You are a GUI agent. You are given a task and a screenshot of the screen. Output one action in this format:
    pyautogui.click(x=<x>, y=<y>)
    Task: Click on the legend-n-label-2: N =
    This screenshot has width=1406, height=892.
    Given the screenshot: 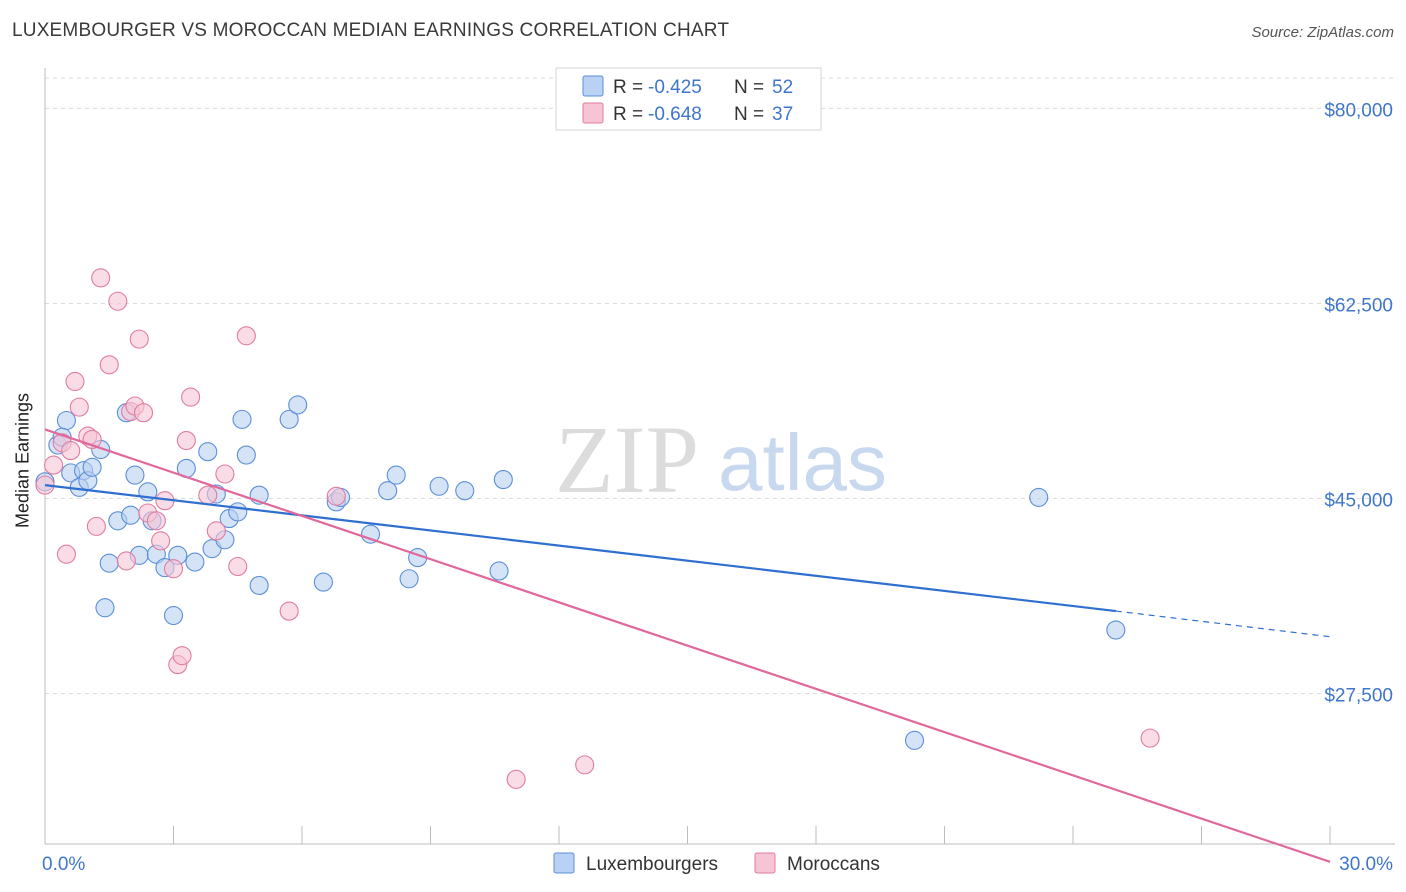 What is the action you would take?
    pyautogui.click(x=749, y=114)
    